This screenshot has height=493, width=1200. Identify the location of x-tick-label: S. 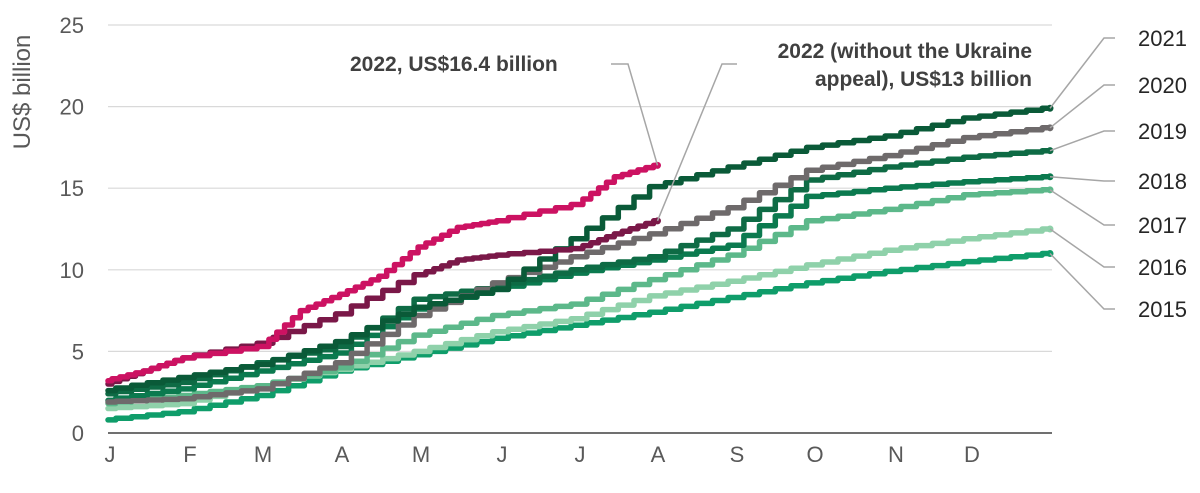
(737, 454).